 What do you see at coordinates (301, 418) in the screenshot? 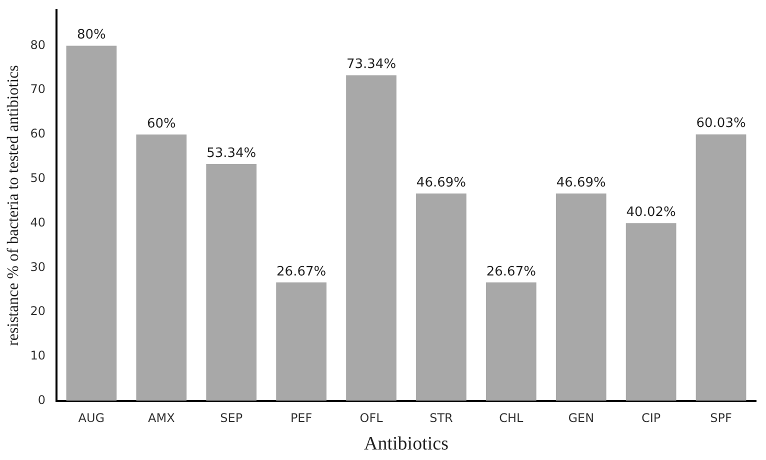
I see `x-tick-label: PEF` at bounding box center [301, 418].